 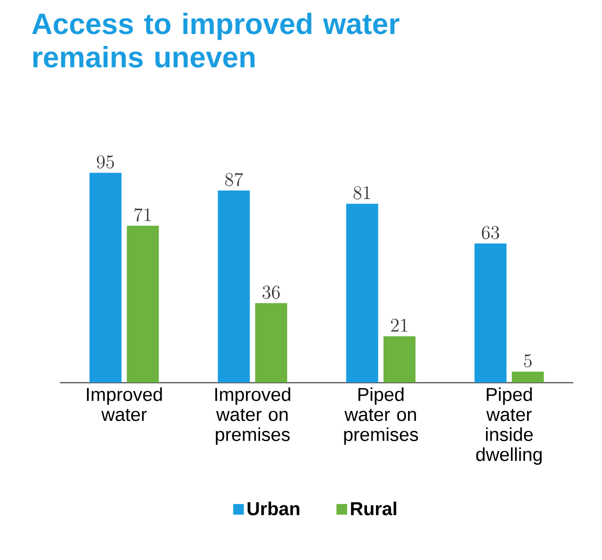 What do you see at coordinates (216, 40) in the screenshot?
I see `chart-title: Access to improved water remains uneven` at bounding box center [216, 40].